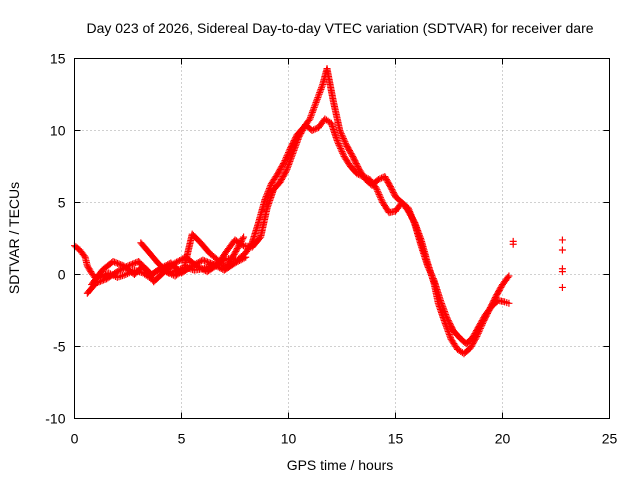 The width and height of the screenshot is (640, 480). I want to click on x-tick-label: 25, so click(610, 439).